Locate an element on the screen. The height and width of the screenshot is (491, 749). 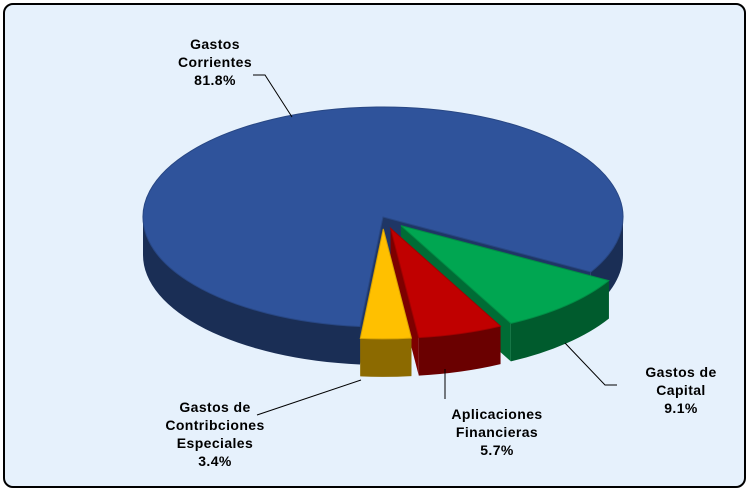
data-label: Gastos Corrientes 81.8% is located at coordinates (215, 62).